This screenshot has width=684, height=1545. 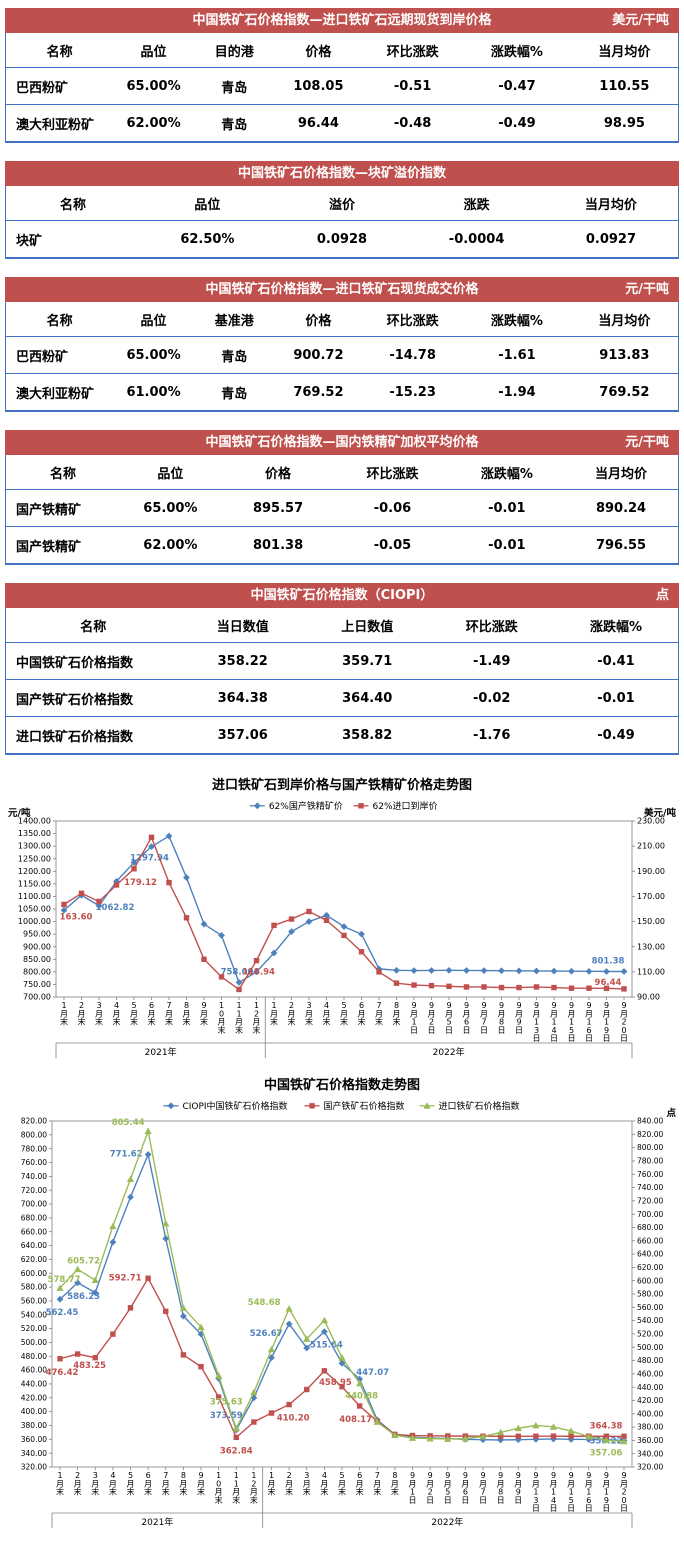 I want to click on data-point-label: 440.88, so click(x=361, y=1396).